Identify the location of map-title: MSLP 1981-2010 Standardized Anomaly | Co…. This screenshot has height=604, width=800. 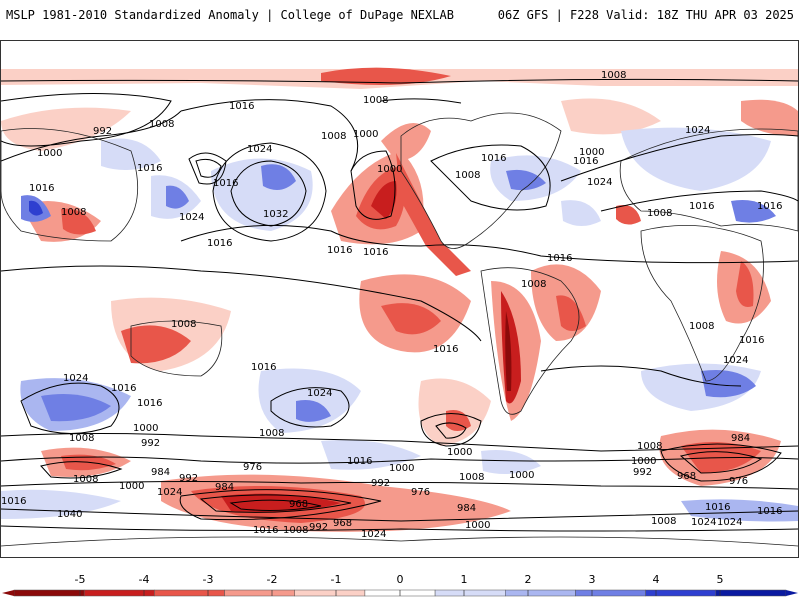
(230, 15).